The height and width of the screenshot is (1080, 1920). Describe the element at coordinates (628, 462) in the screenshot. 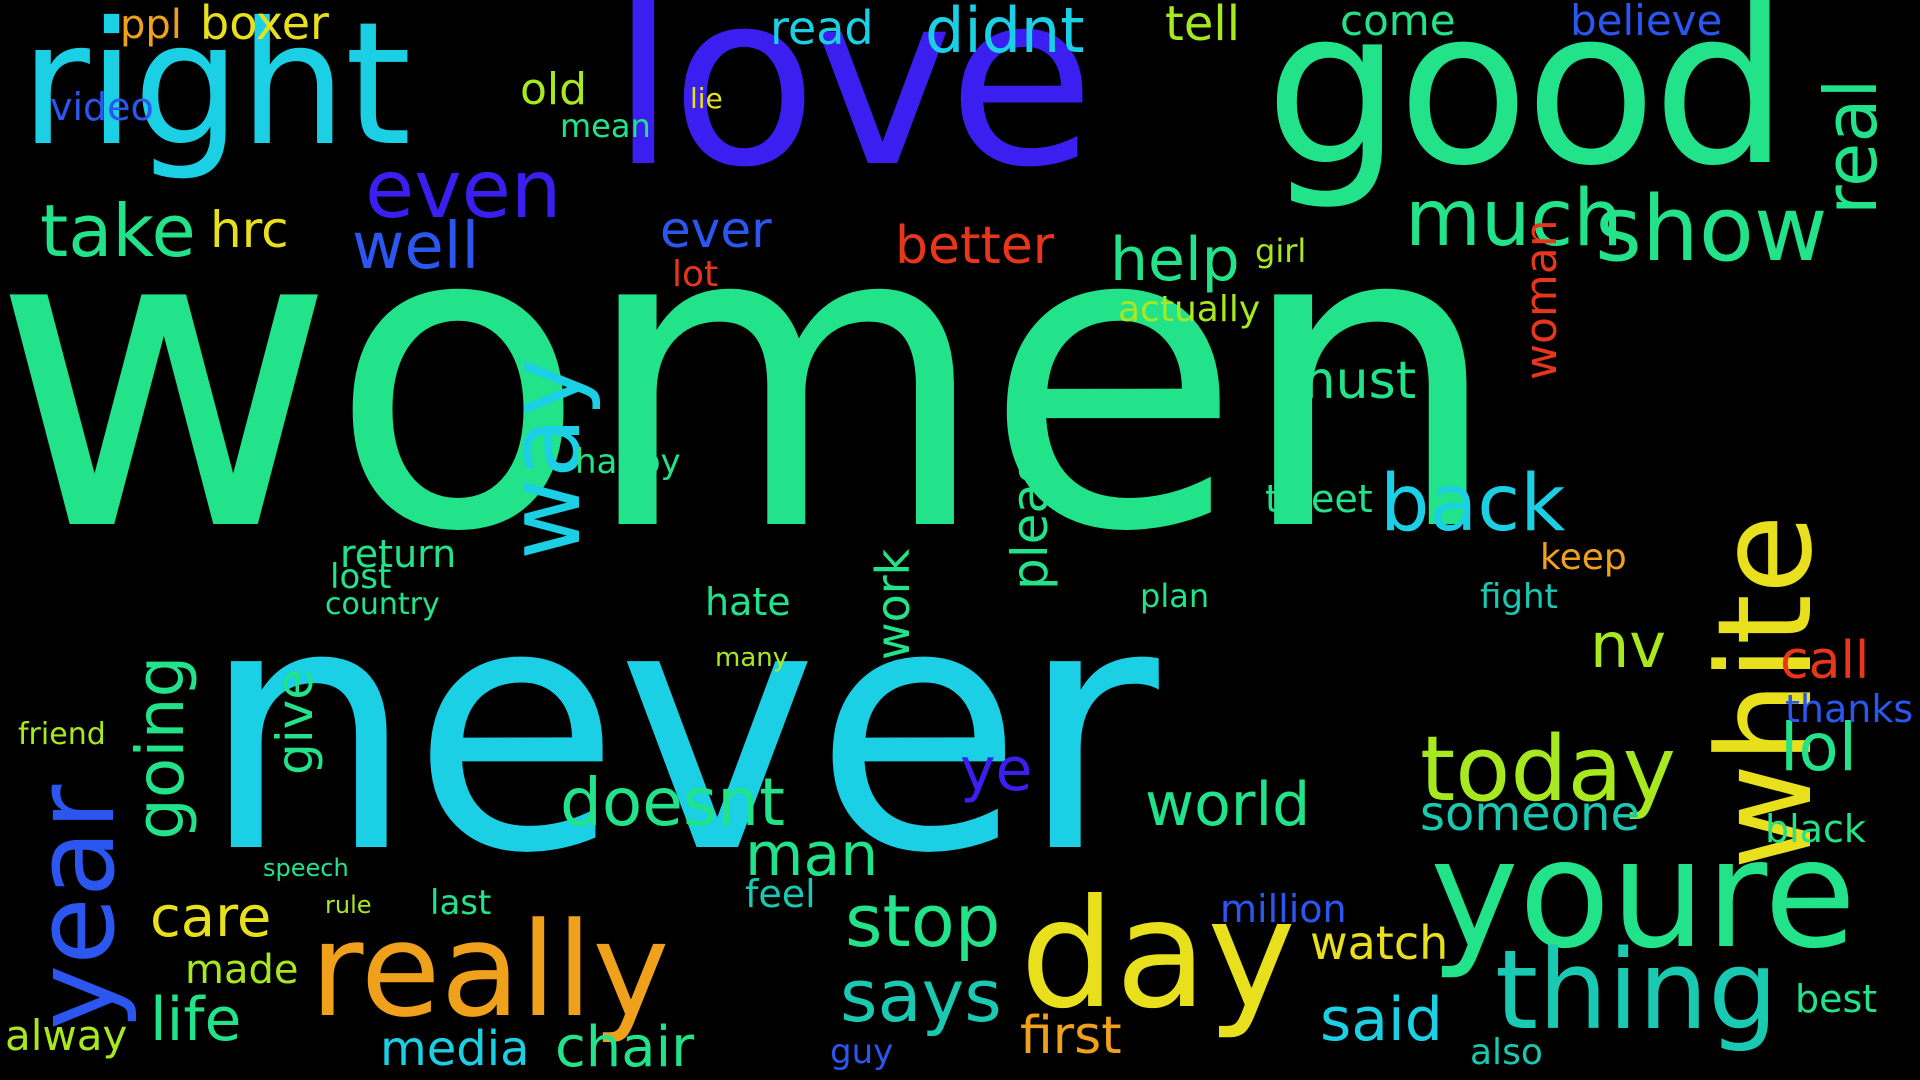

I see `word-plan: happy` at that location.